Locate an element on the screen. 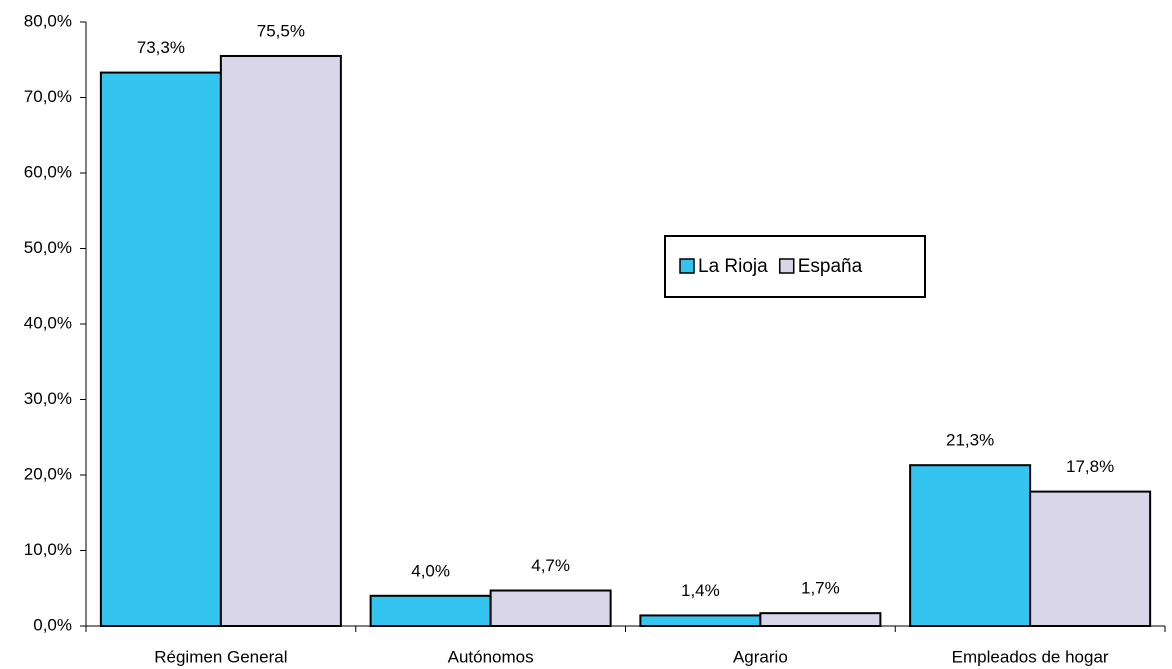 Image resolution: width=1172 pixels, height=669 pixels. y-tick-label: 30,0% is located at coordinates (48, 398).